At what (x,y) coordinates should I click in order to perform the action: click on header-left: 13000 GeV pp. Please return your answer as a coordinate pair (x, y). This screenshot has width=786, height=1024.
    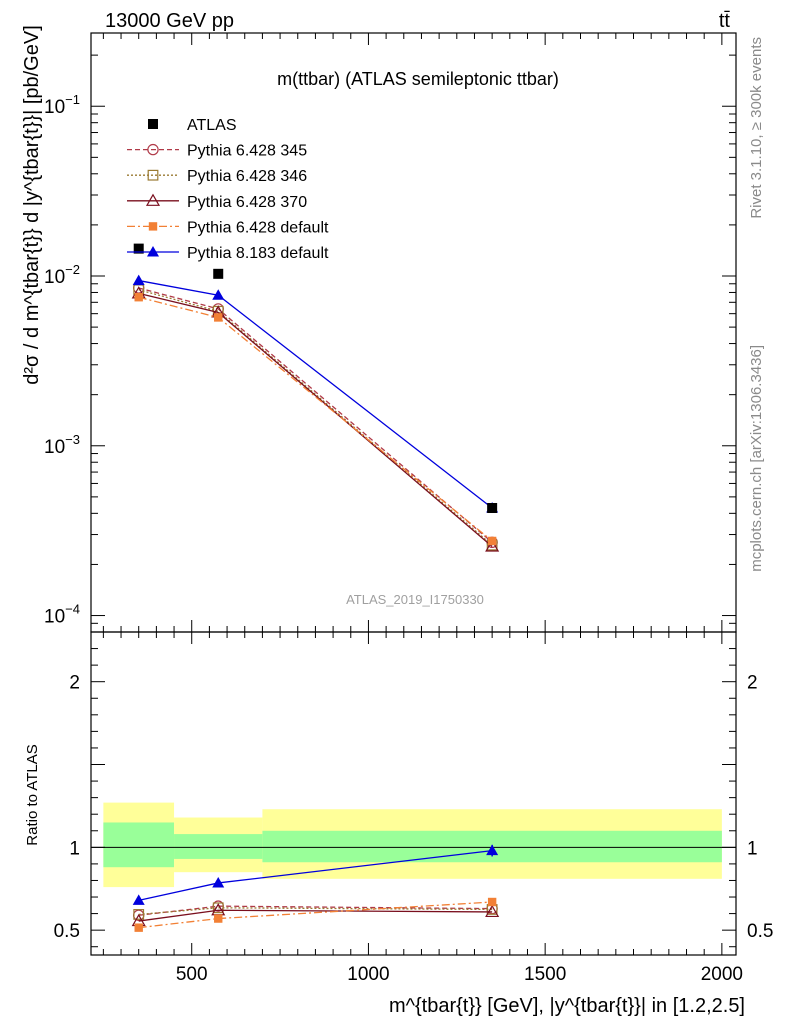
    Looking at the image, I should click on (169, 21).